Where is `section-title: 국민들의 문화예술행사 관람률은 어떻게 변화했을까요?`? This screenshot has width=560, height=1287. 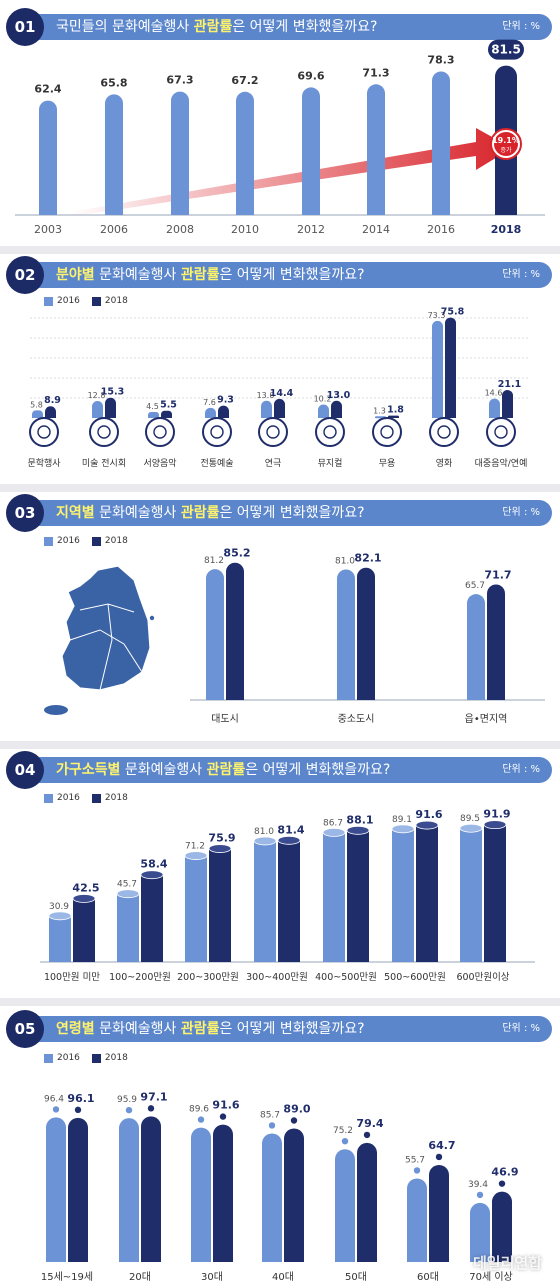 section-title: 국민들의 문화예술행사 관람률은 어떻게 변화했을까요? is located at coordinates (217, 27).